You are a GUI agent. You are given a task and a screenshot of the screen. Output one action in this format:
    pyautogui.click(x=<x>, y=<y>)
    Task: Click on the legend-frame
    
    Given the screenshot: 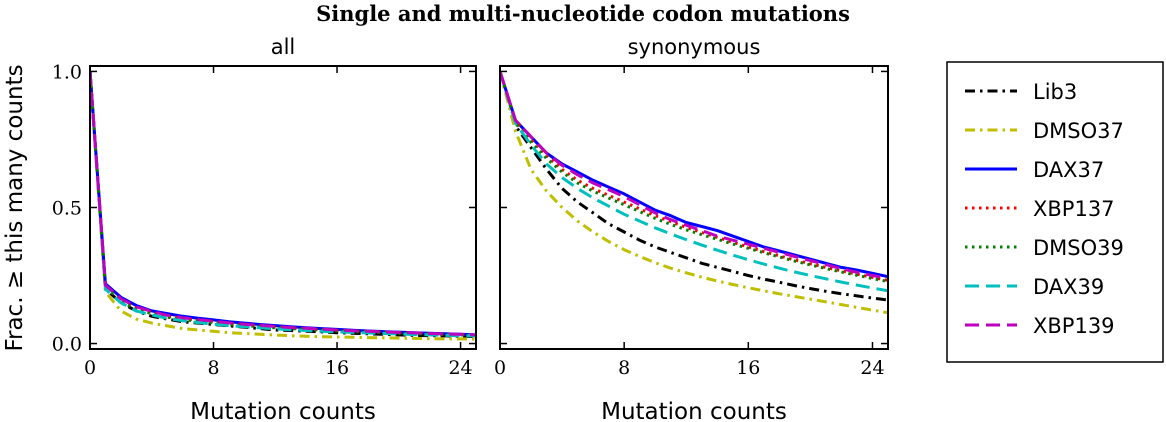 What is the action you would take?
    pyautogui.click(x=1055, y=212)
    